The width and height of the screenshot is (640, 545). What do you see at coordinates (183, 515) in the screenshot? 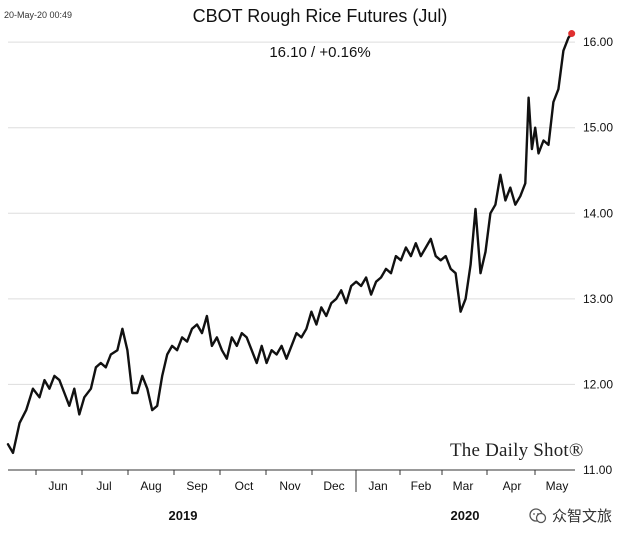
I see `year-label: 2019` at bounding box center [183, 515].